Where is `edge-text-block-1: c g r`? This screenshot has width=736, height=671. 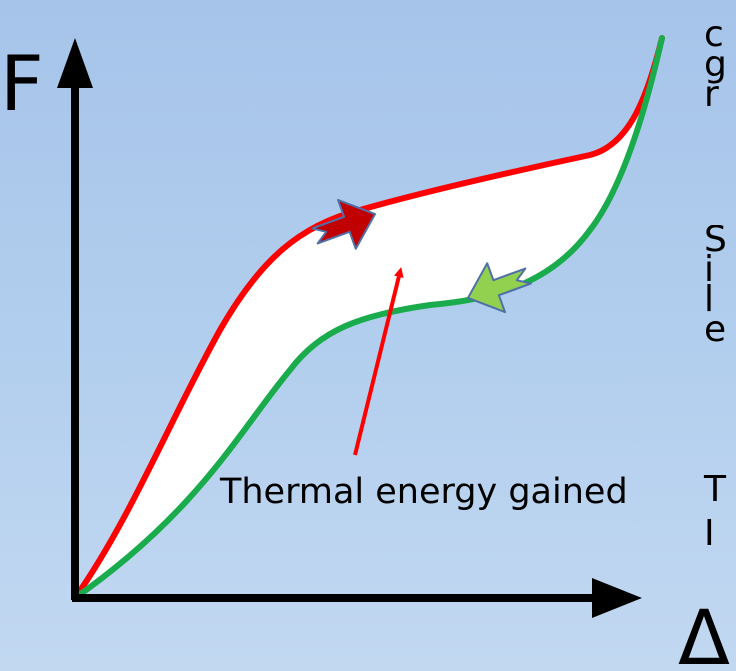
edge-text-block-1: c g r is located at coordinates (716, 65).